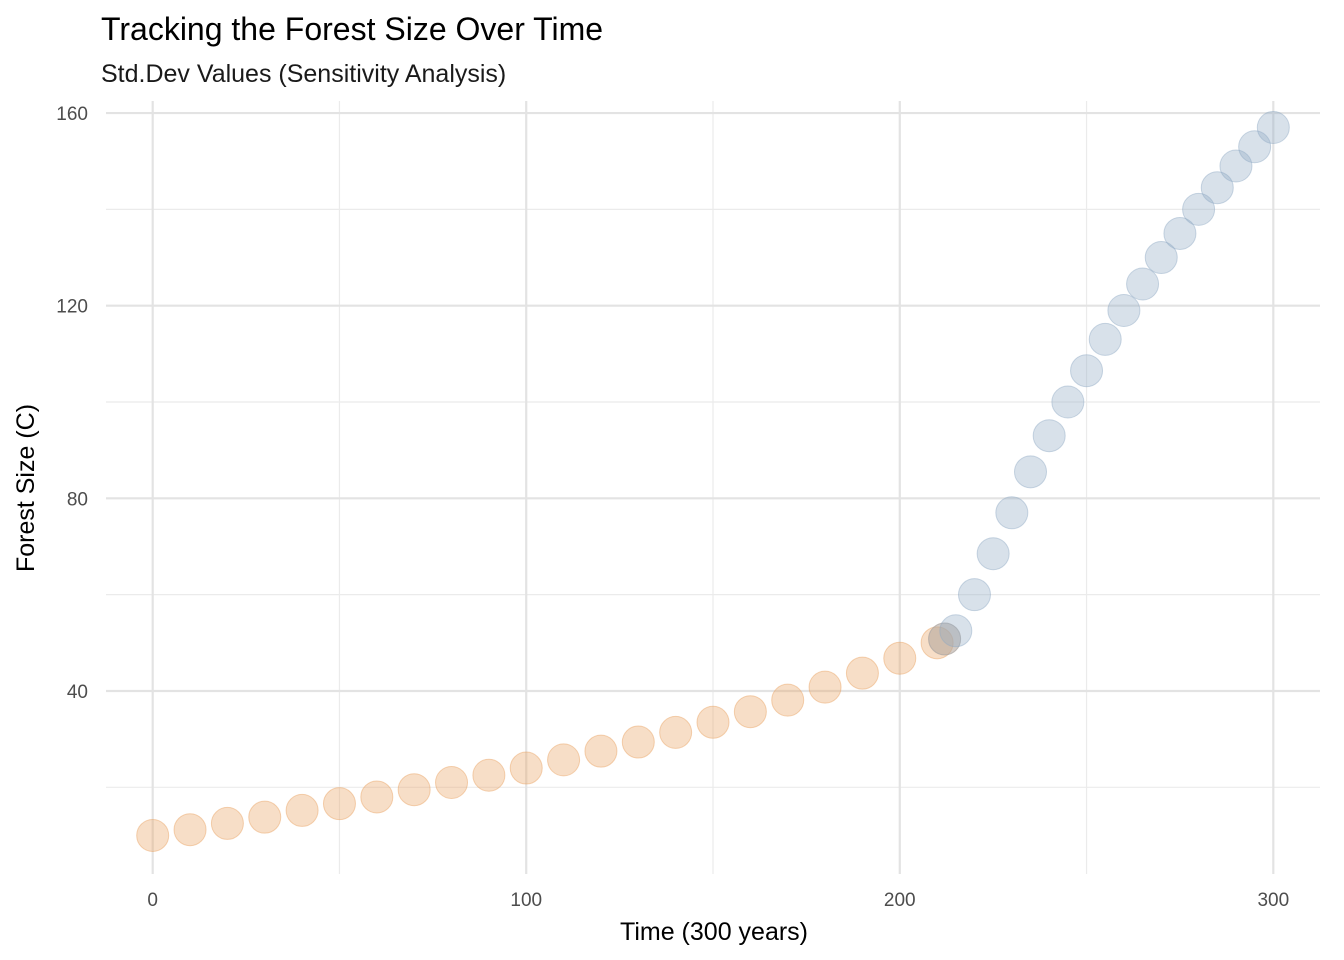 This screenshot has width=1344, height=960. Describe the element at coordinates (526, 900) in the screenshot. I see `x-tick-label: 100` at that location.